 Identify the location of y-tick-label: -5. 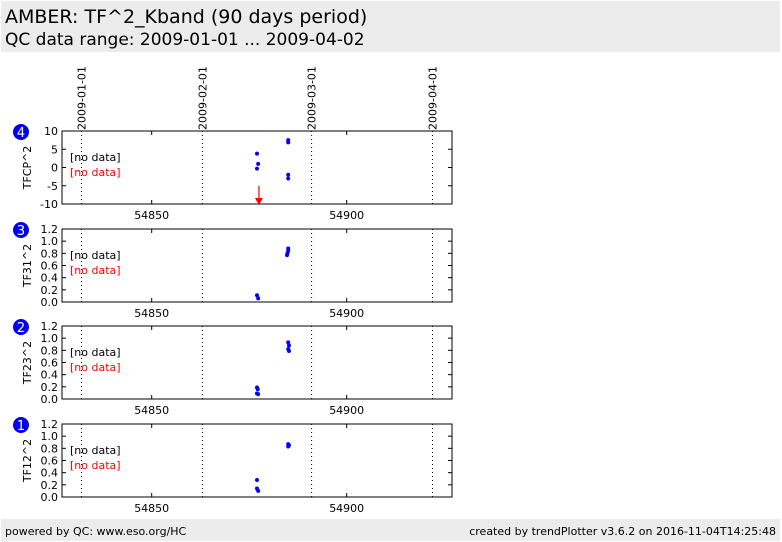
(52, 186).